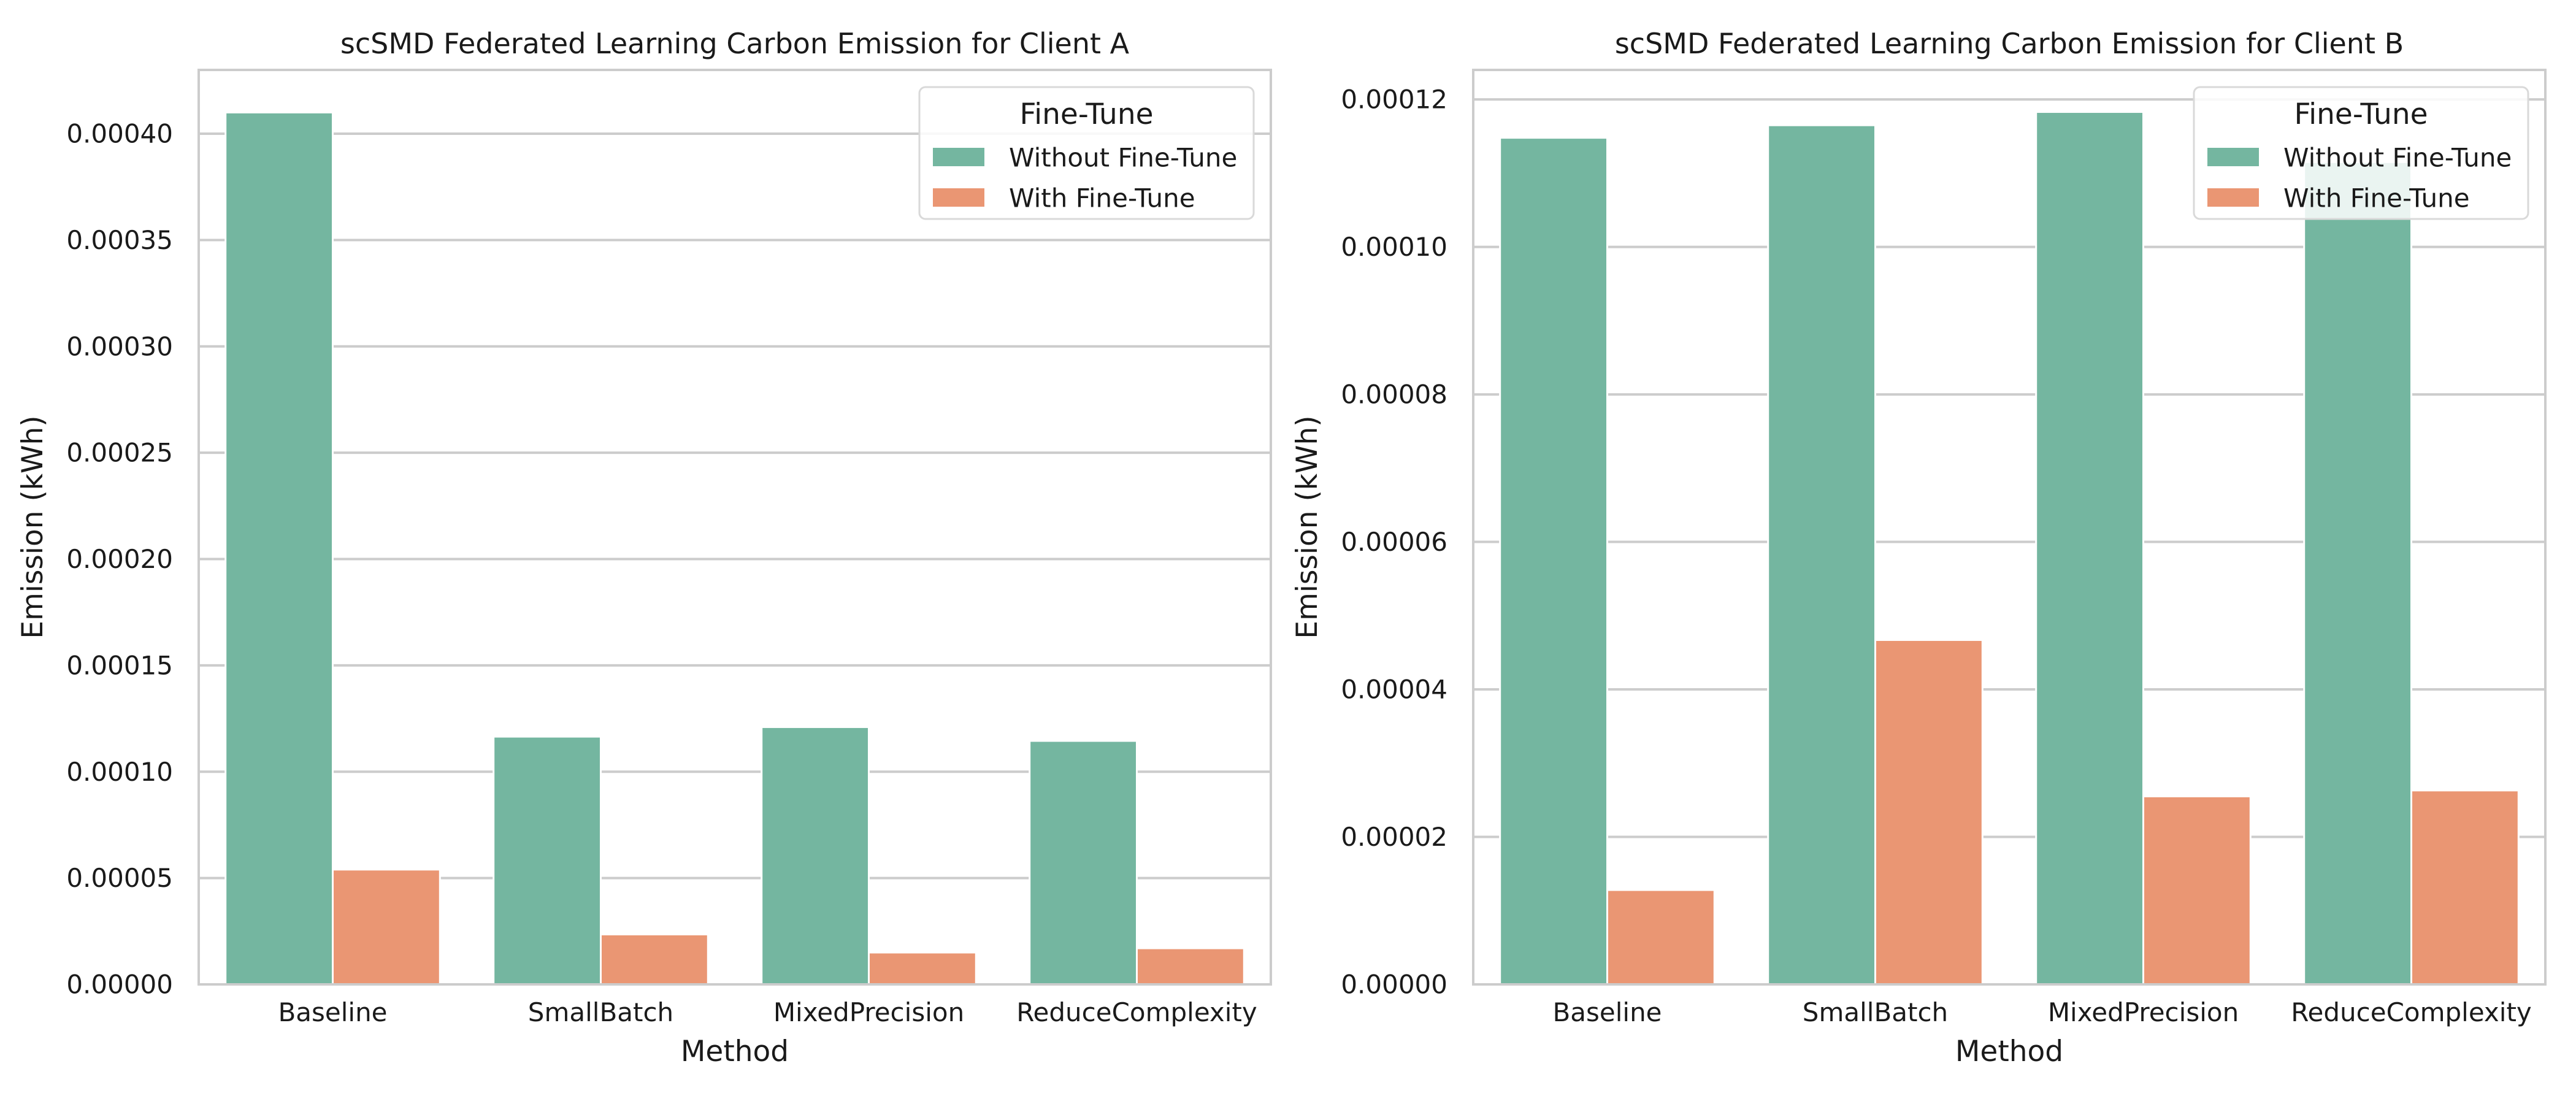 Image resolution: width=2576 pixels, height=1104 pixels. What do you see at coordinates (119, 240) in the screenshot?
I see `y-tick-label: 0.00035` at bounding box center [119, 240].